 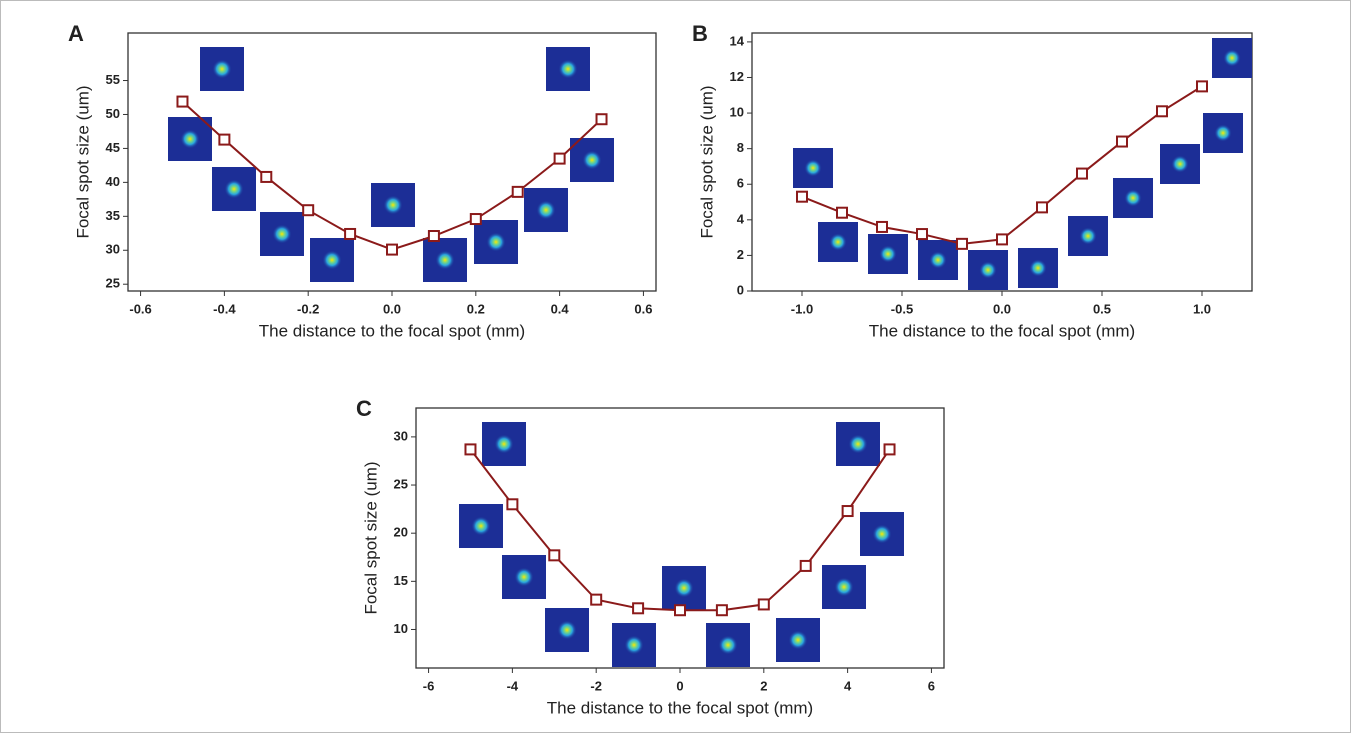 What do you see at coordinates (401, 483) in the screenshot?
I see `y-tick-label: 25` at bounding box center [401, 483].